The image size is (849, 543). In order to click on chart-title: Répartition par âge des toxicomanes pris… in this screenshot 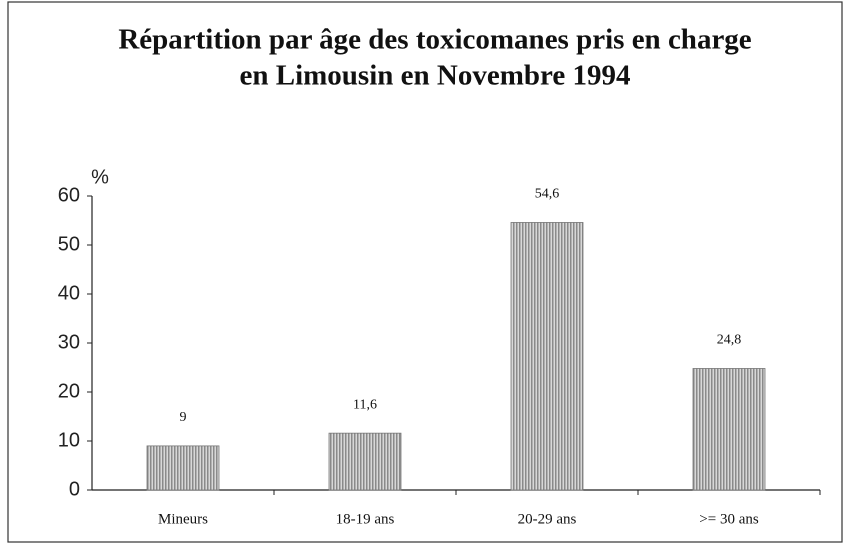, I will do `click(434, 40)`.